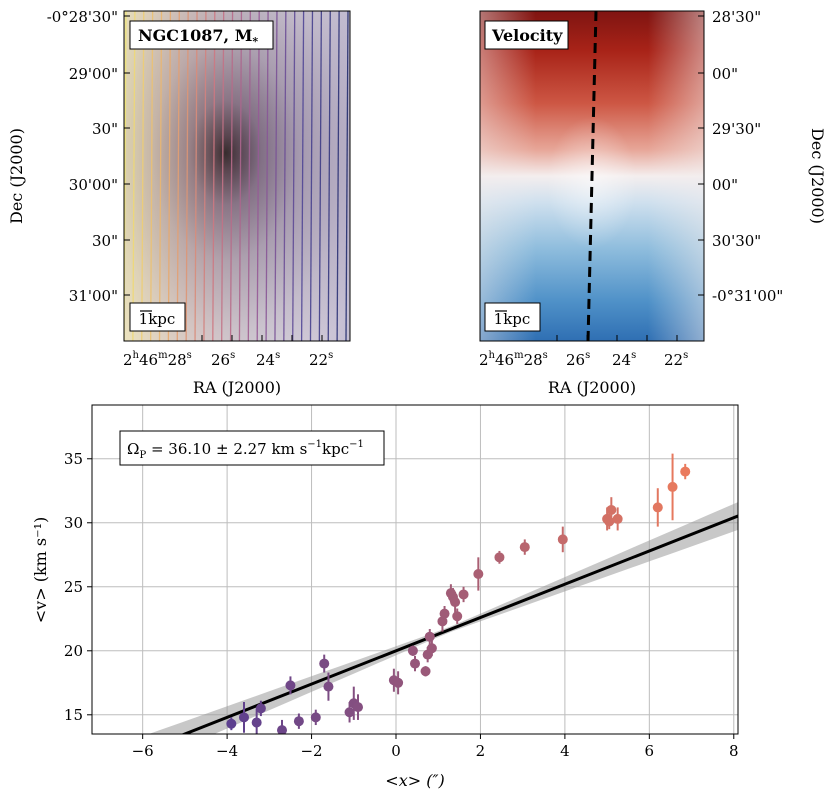  What do you see at coordinates (93, 185) in the screenshot?
I see `mass-map-ytick: 30'00"` at bounding box center [93, 185].